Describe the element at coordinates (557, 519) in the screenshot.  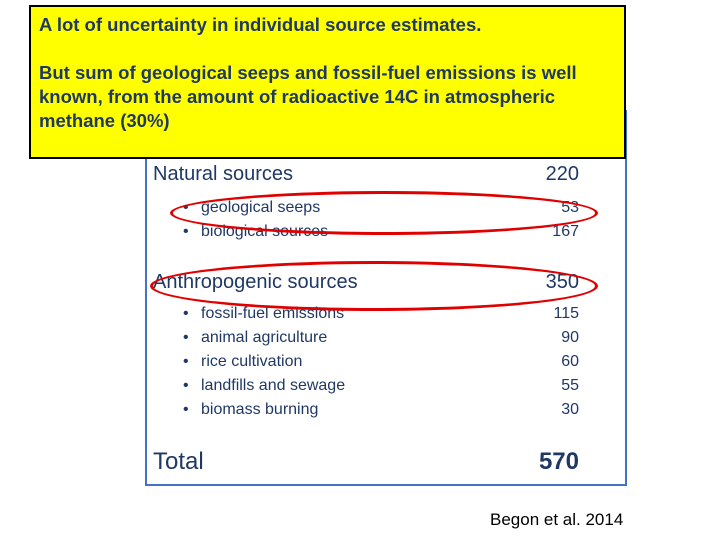
I see `citation: Begon et al. 2014` at that location.